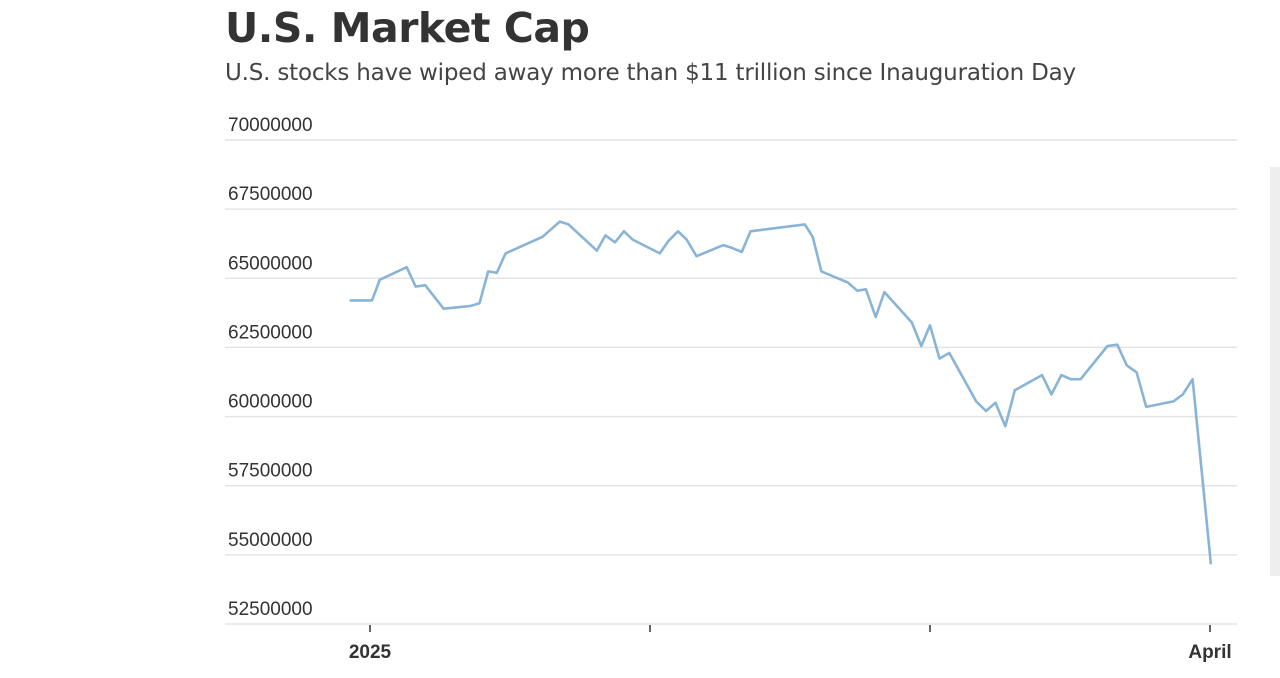  I want to click on y-tick-label: 60000000, so click(270, 402).